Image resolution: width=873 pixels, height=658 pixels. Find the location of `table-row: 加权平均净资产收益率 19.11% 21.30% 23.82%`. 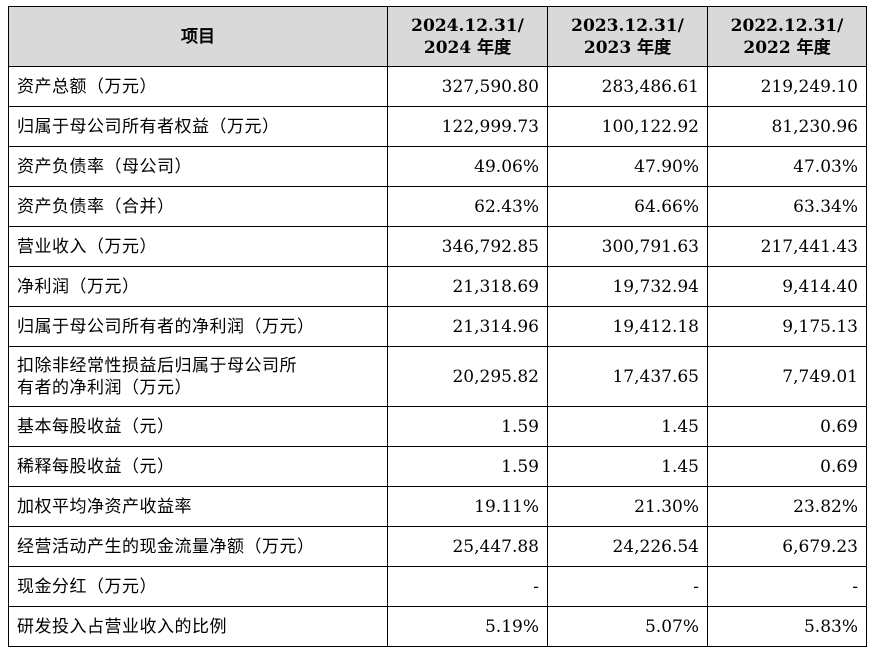

table-row: 加权平均净资产收益率 19.11% 21.30% 23.82% is located at coordinates (437, 506).